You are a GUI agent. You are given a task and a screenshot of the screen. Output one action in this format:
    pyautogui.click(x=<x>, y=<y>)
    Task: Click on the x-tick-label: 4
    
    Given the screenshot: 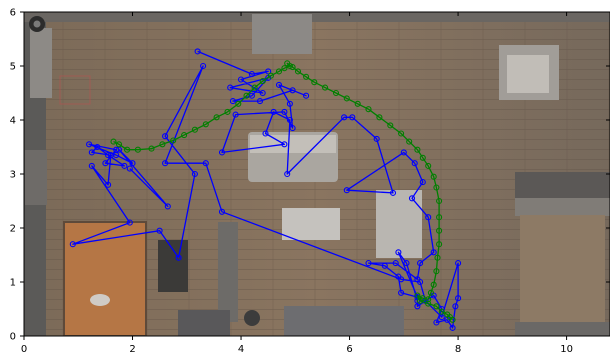 What is the action you would take?
    pyautogui.click(x=241, y=349)
    